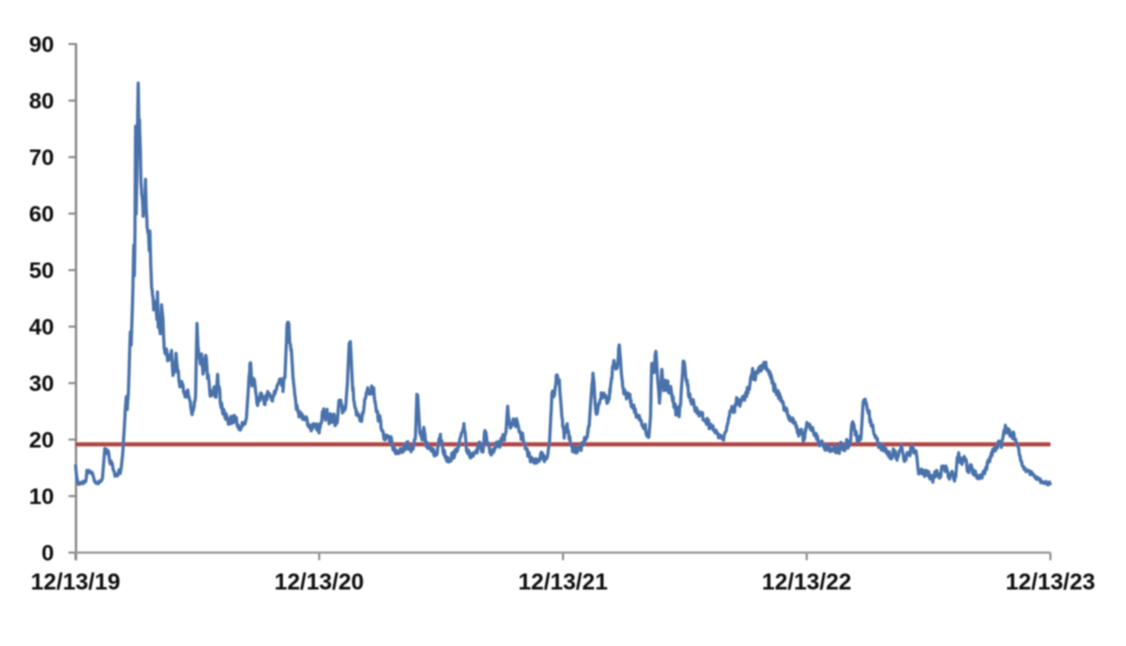 This screenshot has height=646, width=1126. Describe the element at coordinates (47, 553) in the screenshot. I see `svg-text: 0` at that location.